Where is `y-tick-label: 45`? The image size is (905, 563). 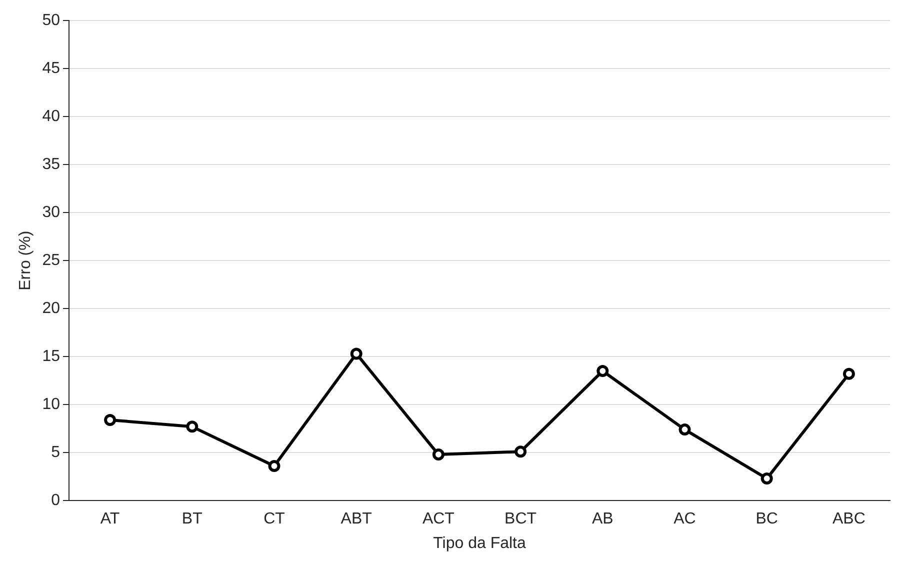
y-tick-label: 45 is located at coordinates (51, 69).